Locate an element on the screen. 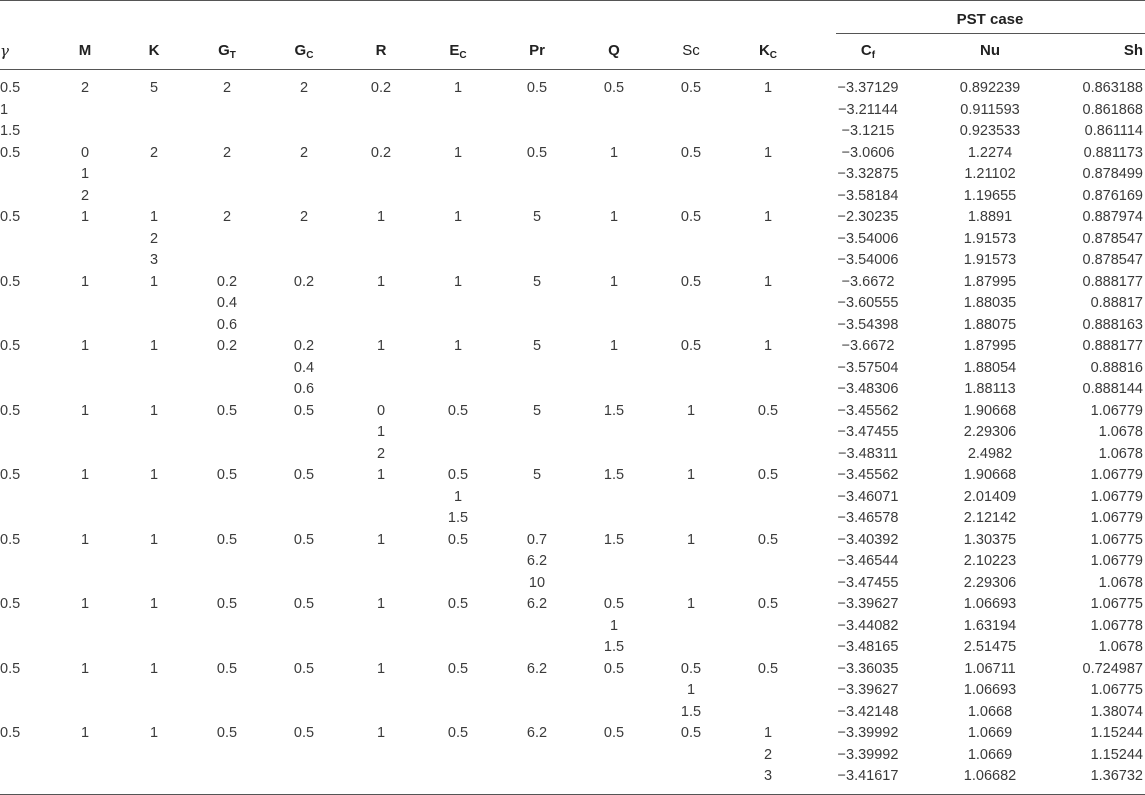 This screenshot has width=1145, height=795. cell-pr: 0.5 is located at coordinates (537, 152).